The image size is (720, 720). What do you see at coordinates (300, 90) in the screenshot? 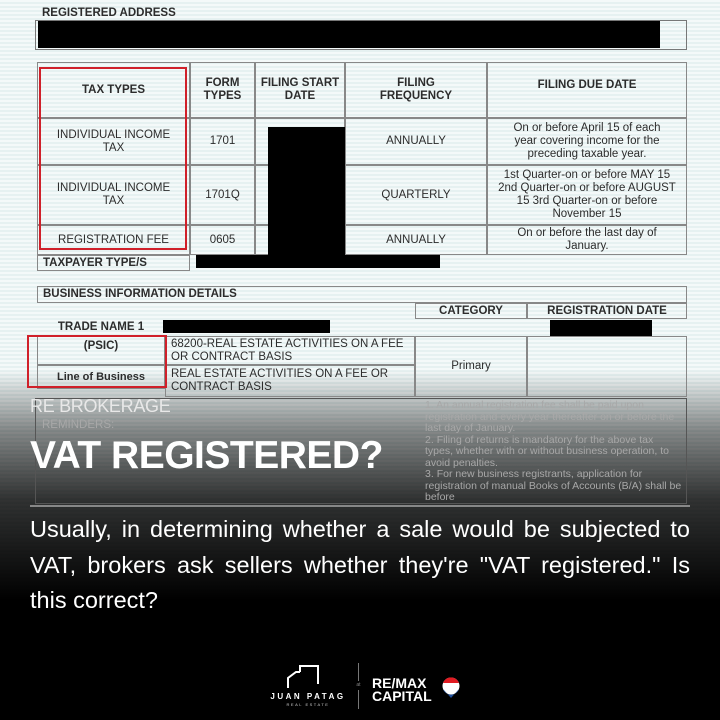
I see `header-filing-start-date: FILING START DATE` at bounding box center [300, 90].